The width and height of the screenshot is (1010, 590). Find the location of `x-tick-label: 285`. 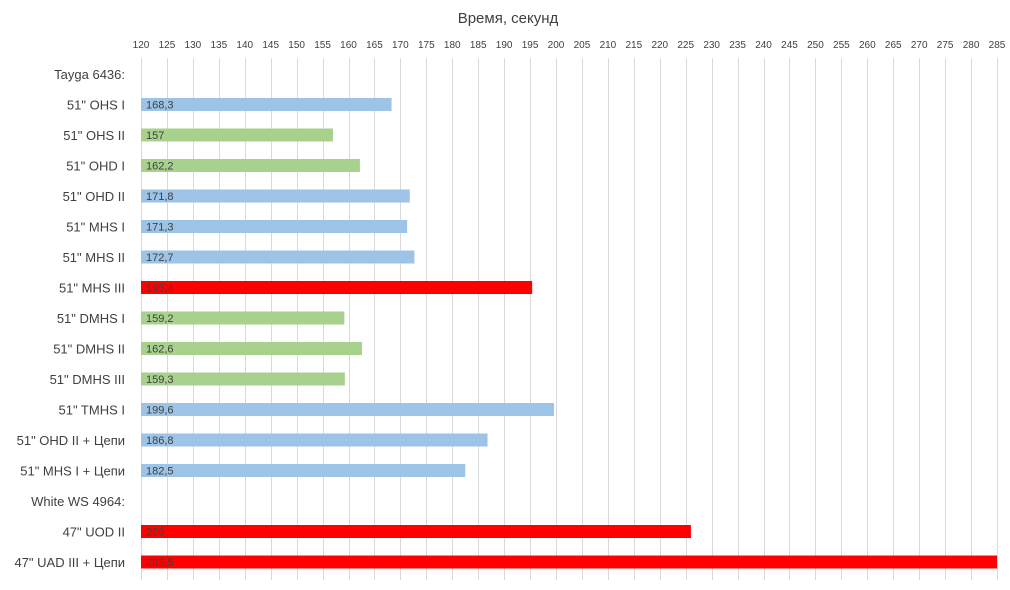

x-tick-label: 285 is located at coordinates (997, 45).